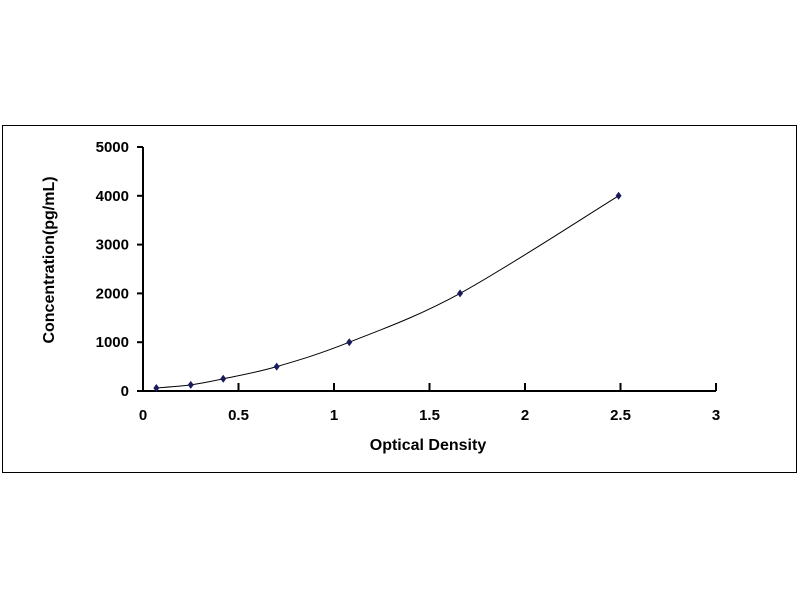  What do you see at coordinates (620, 415) in the screenshot?
I see `x-tick-label: 2.5` at bounding box center [620, 415].